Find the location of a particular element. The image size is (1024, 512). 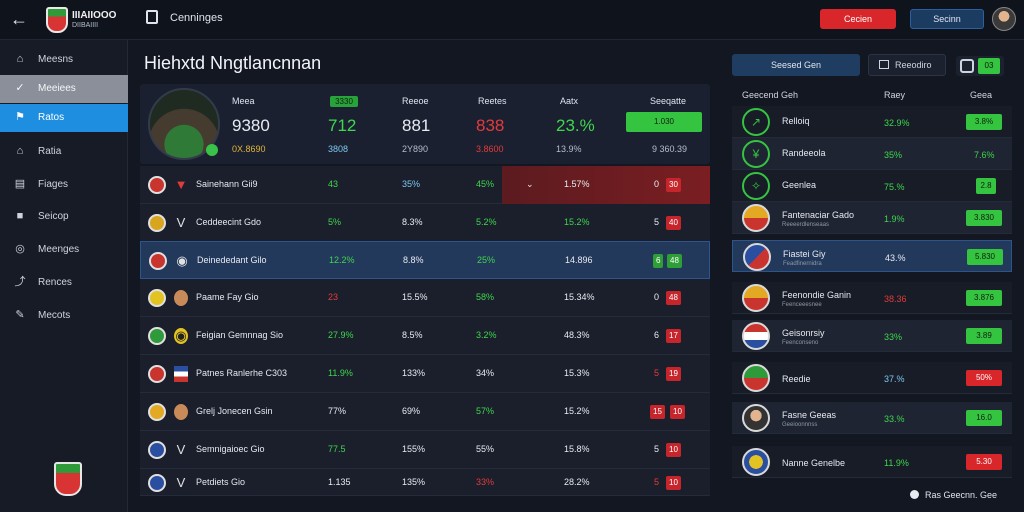

sidebar-item-label: Seicop is located at coordinates (53, 216).